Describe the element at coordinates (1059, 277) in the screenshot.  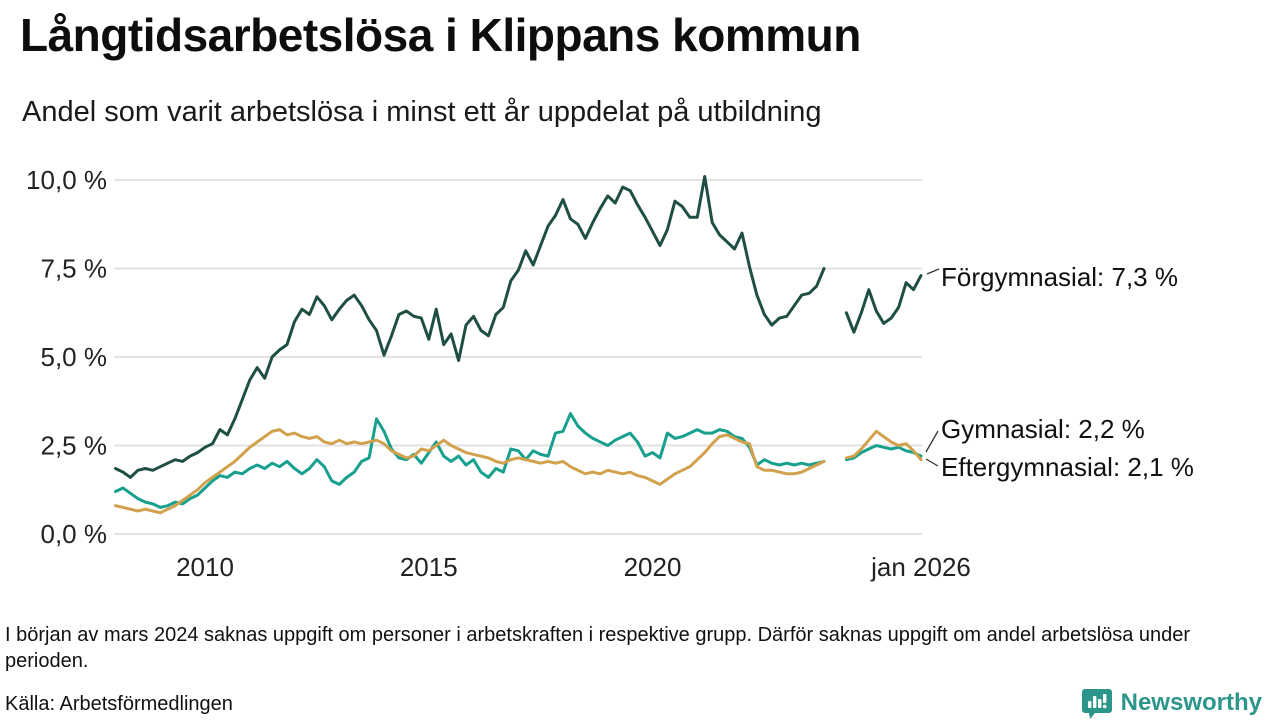
I see `series-end-label-förgymnasial: Förgymnasial: 7,3 %` at that location.